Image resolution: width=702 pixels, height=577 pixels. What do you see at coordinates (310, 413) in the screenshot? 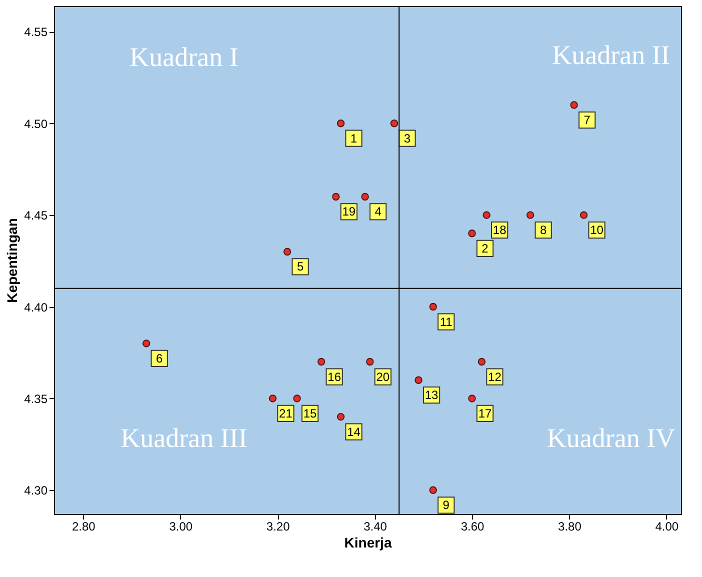
I see `annotation: 15` at bounding box center [310, 413].